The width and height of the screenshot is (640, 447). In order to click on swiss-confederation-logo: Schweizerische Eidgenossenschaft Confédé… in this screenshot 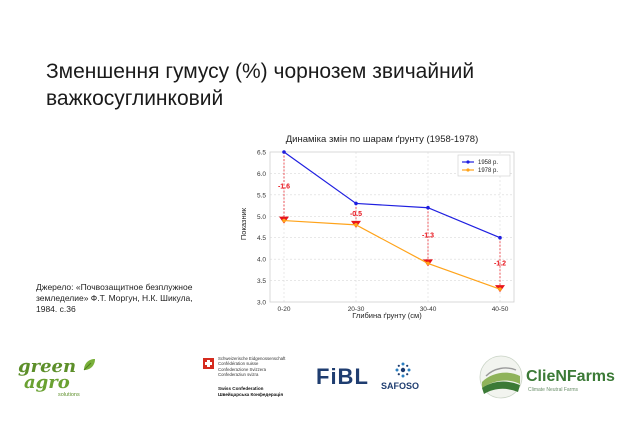, I will do `click(253, 379)`.